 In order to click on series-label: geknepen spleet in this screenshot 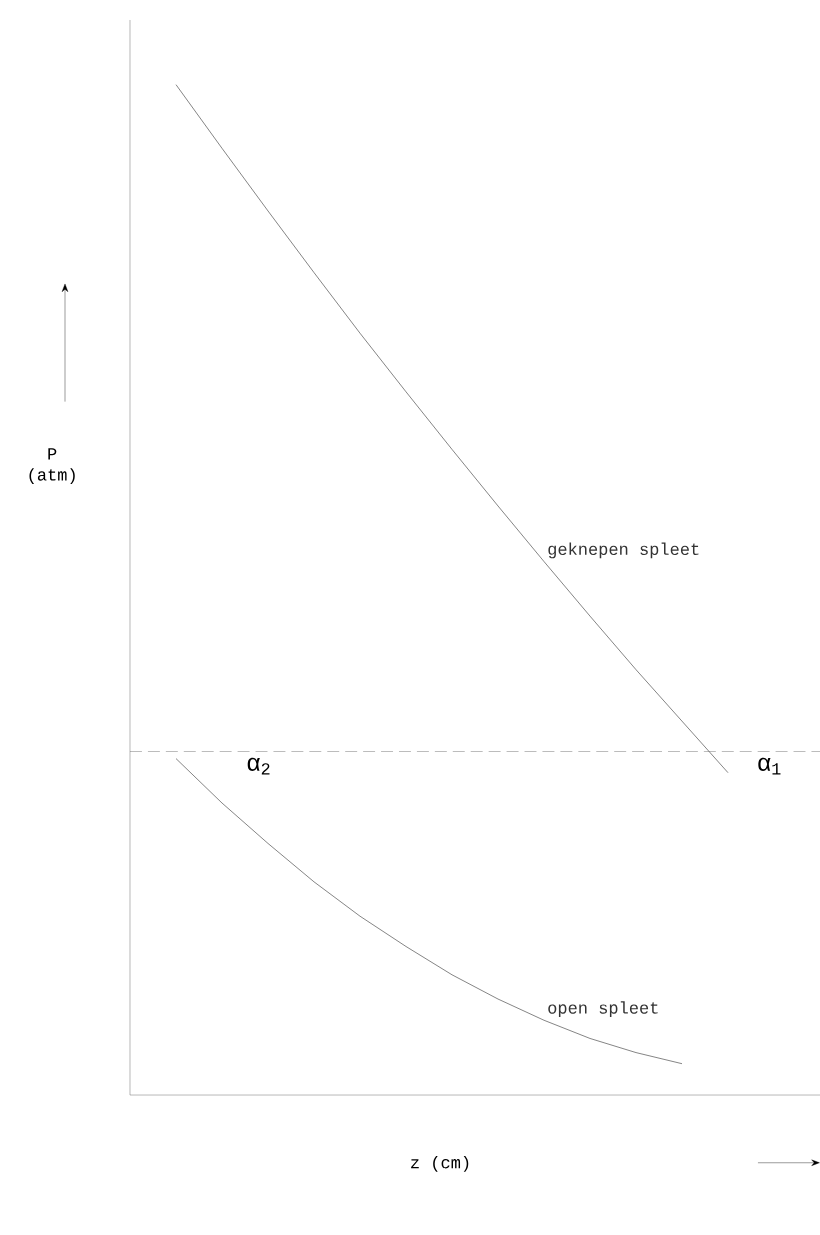, I will do `click(623, 550)`.